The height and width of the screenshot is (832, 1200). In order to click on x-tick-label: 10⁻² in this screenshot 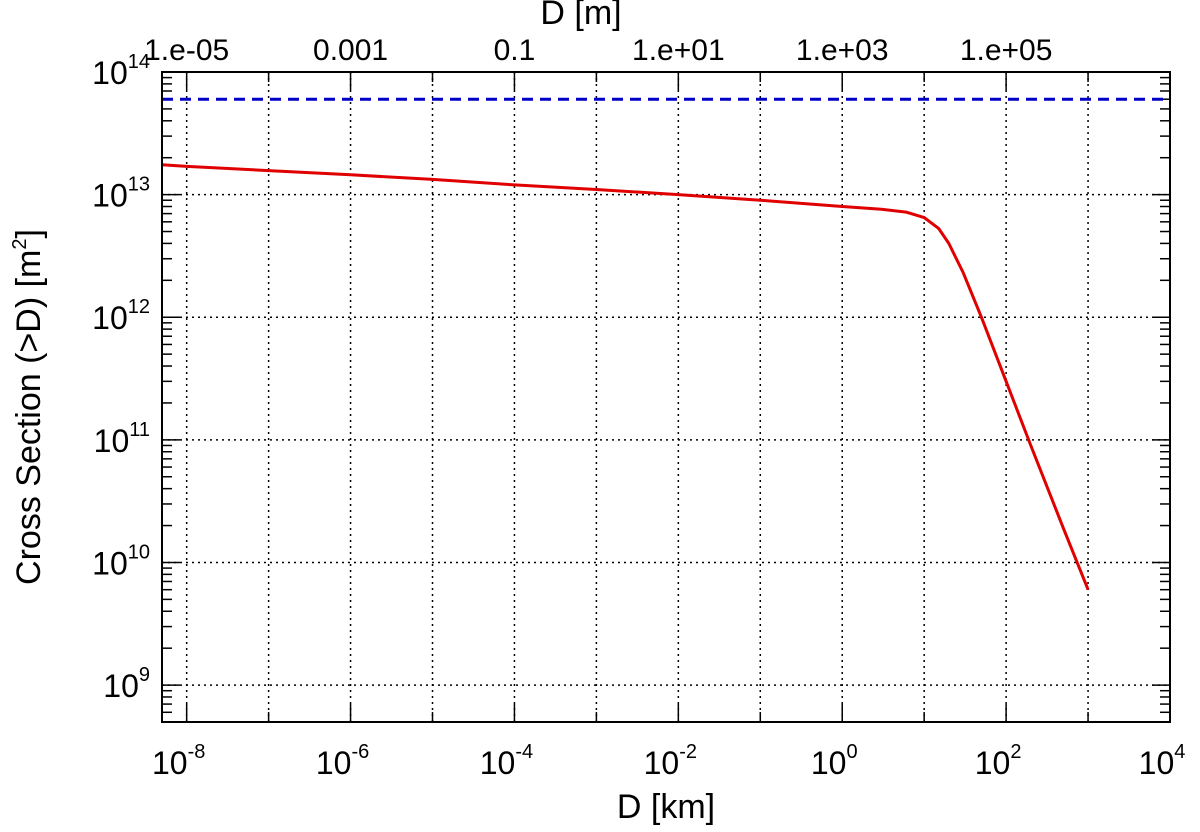, I will do `click(670, 761)`.